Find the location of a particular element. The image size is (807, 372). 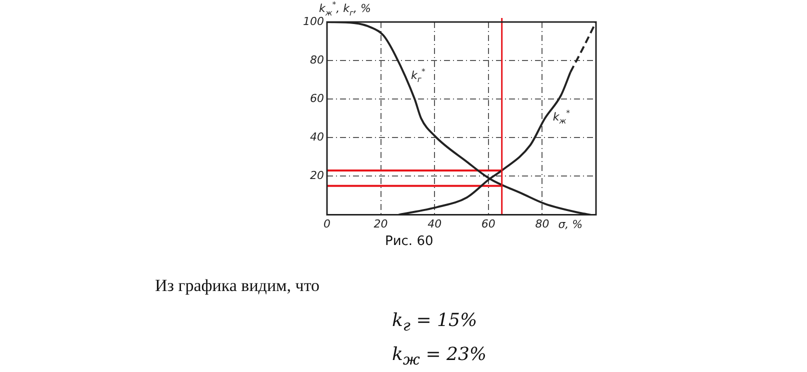

x-tick-label: 40 is located at coordinates (435, 223).